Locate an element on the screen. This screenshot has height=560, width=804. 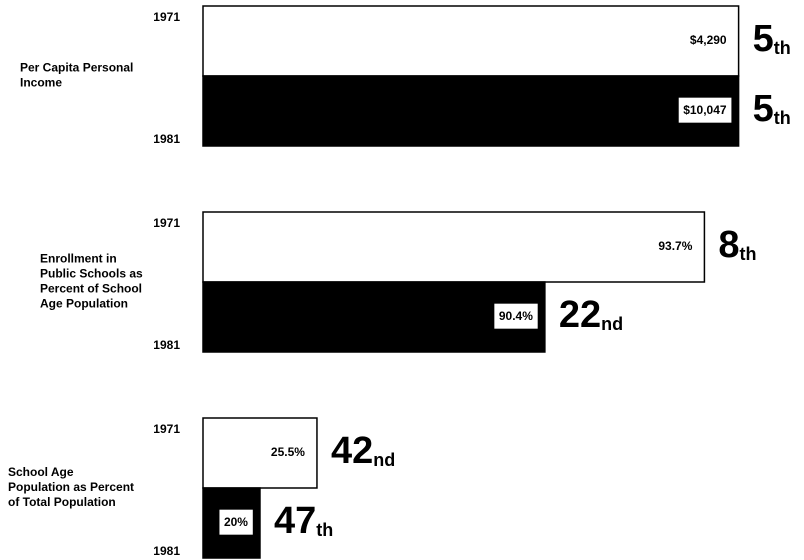
panel-title: School Age is located at coordinates (41, 472).